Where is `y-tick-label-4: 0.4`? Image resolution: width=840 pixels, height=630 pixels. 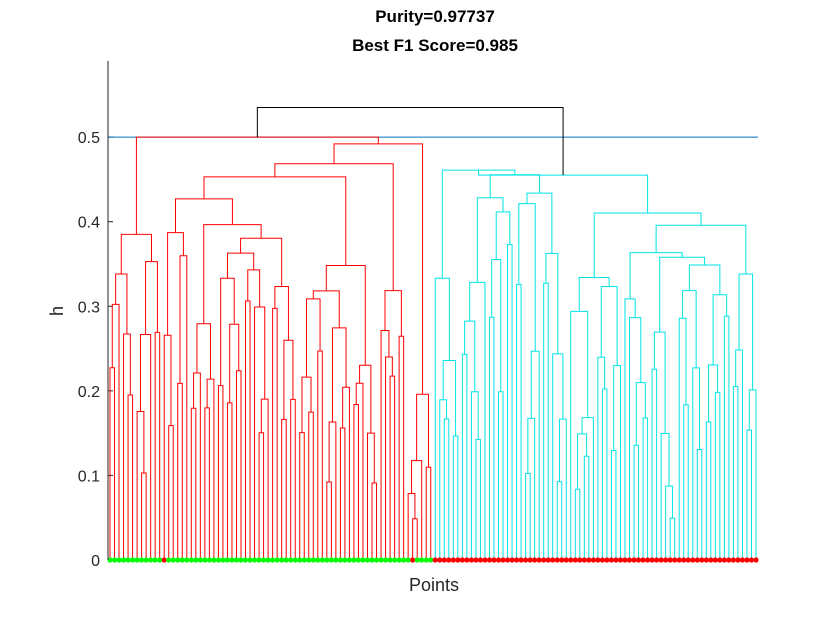 y-tick-label-4: 0.4 is located at coordinates (89, 223).